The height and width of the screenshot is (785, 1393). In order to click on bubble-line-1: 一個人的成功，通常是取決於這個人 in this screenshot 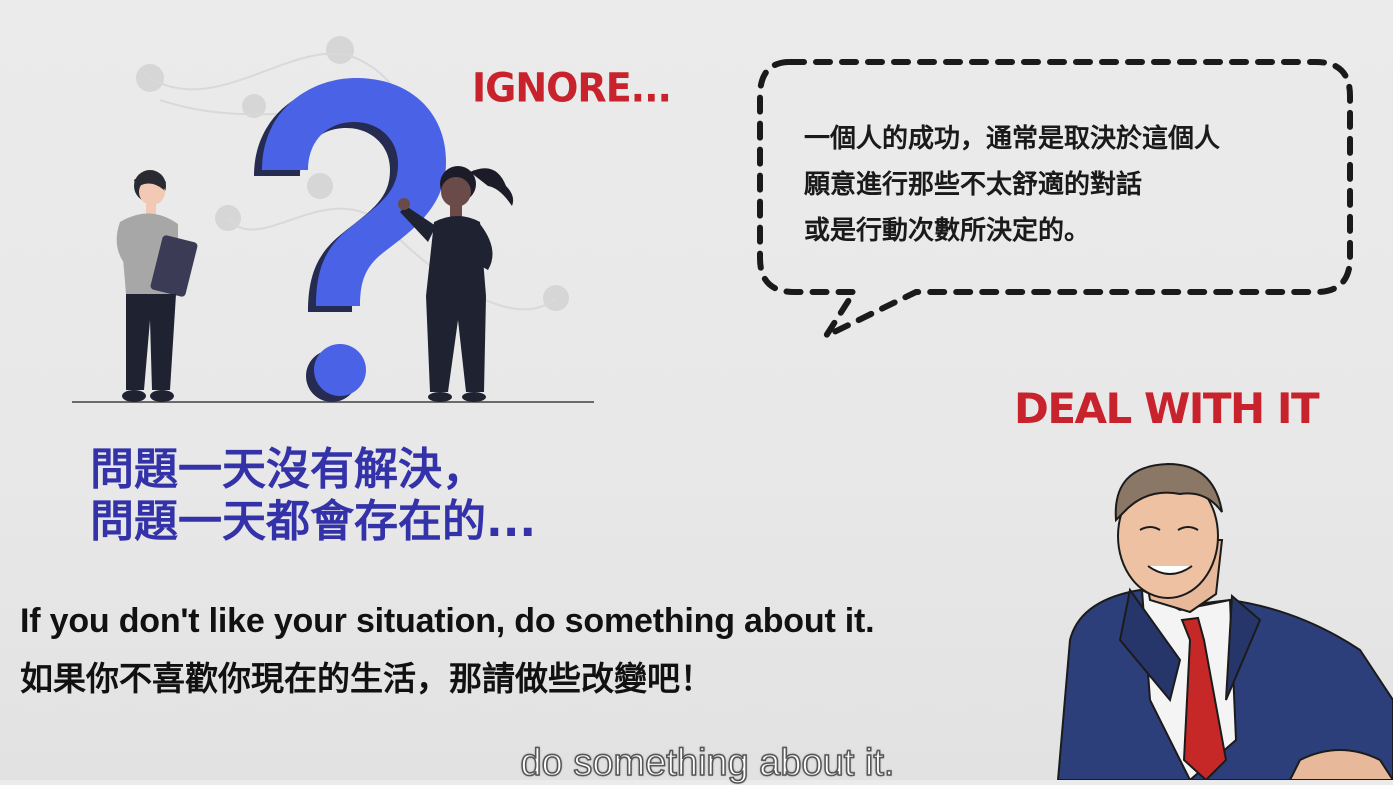, I will do `click(1012, 139)`.